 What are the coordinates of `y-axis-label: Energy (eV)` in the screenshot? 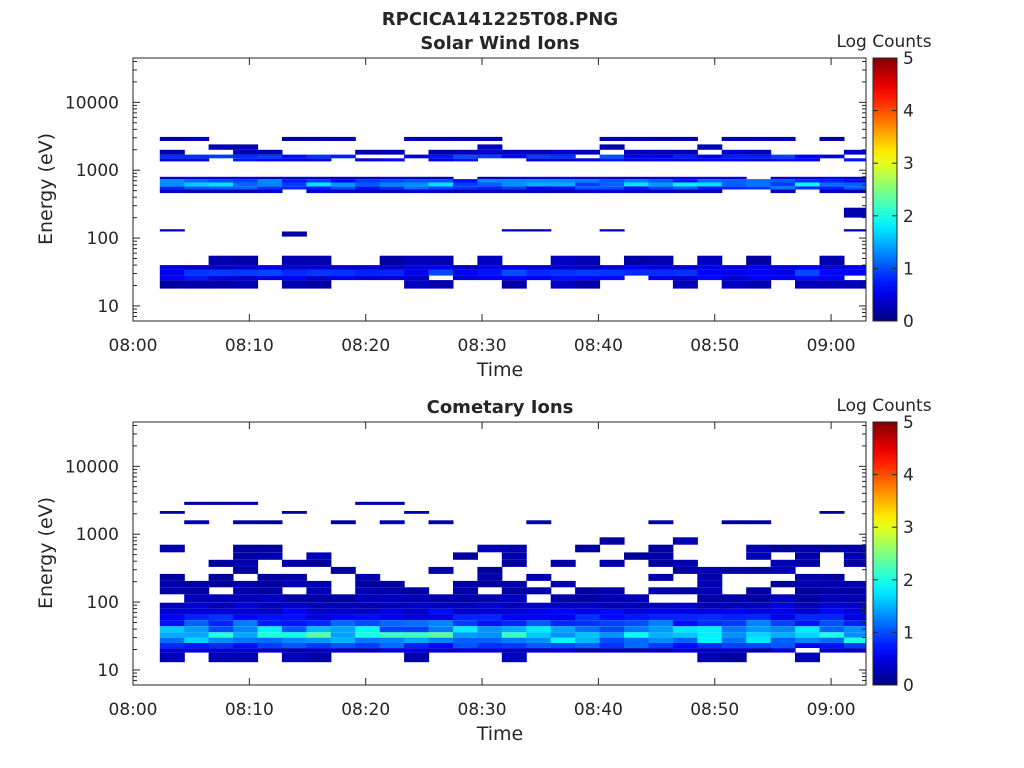 It's located at (46, 553).